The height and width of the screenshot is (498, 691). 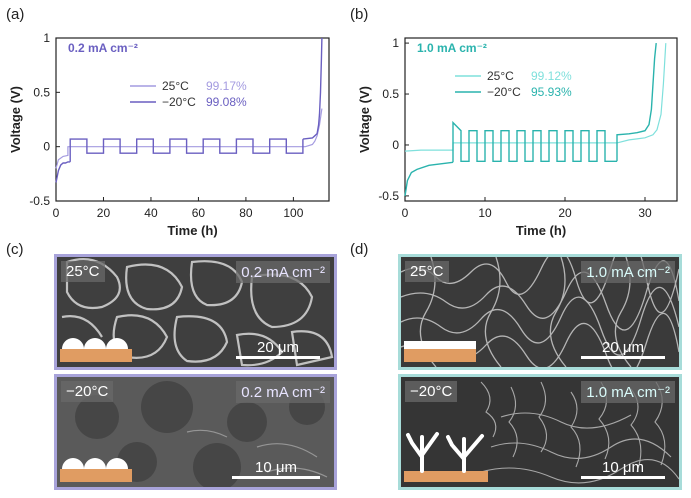 What do you see at coordinates (446, 457) in the screenshot?
I see `dendrite-schematic-icon` at bounding box center [446, 457].